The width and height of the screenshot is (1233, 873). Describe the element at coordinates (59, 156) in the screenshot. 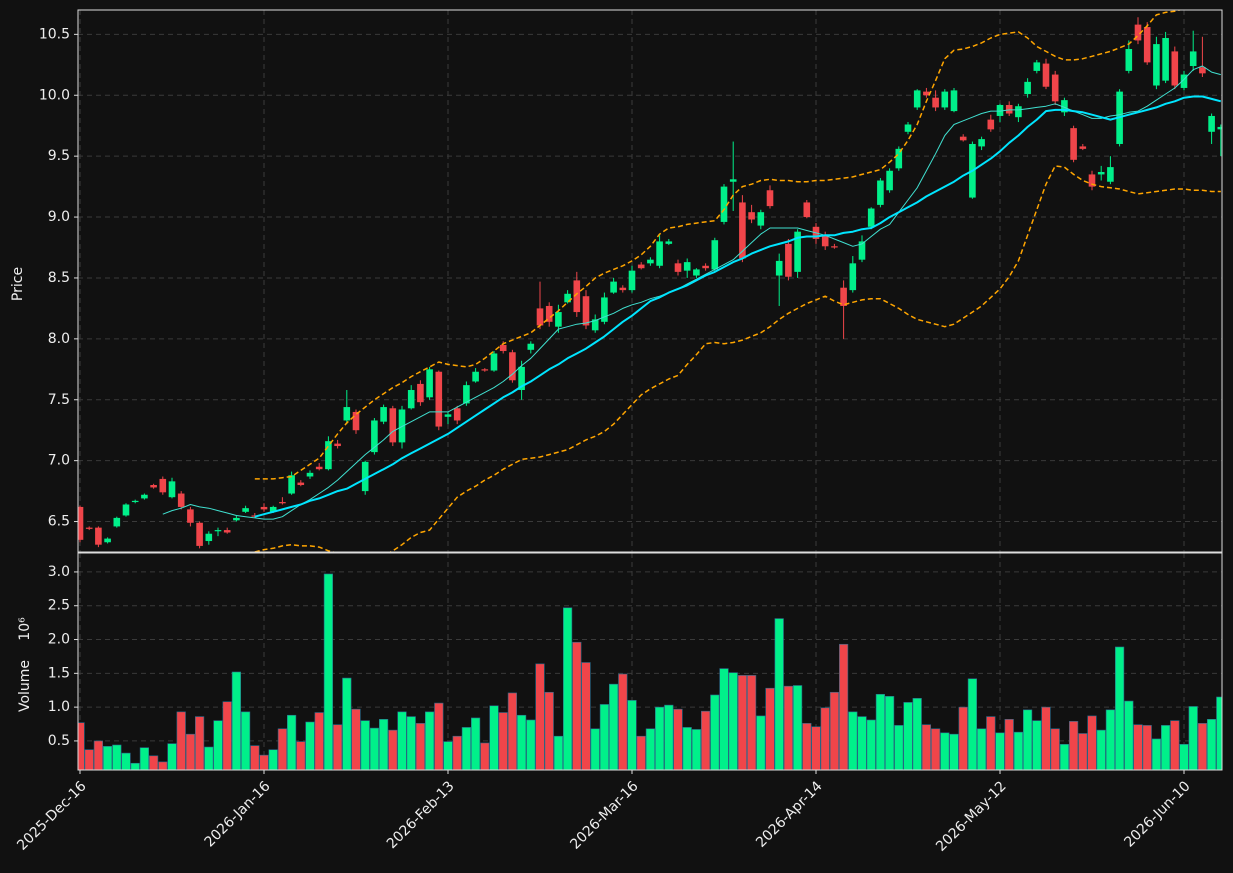

I see `y-tick-label: 9.5` at that location.